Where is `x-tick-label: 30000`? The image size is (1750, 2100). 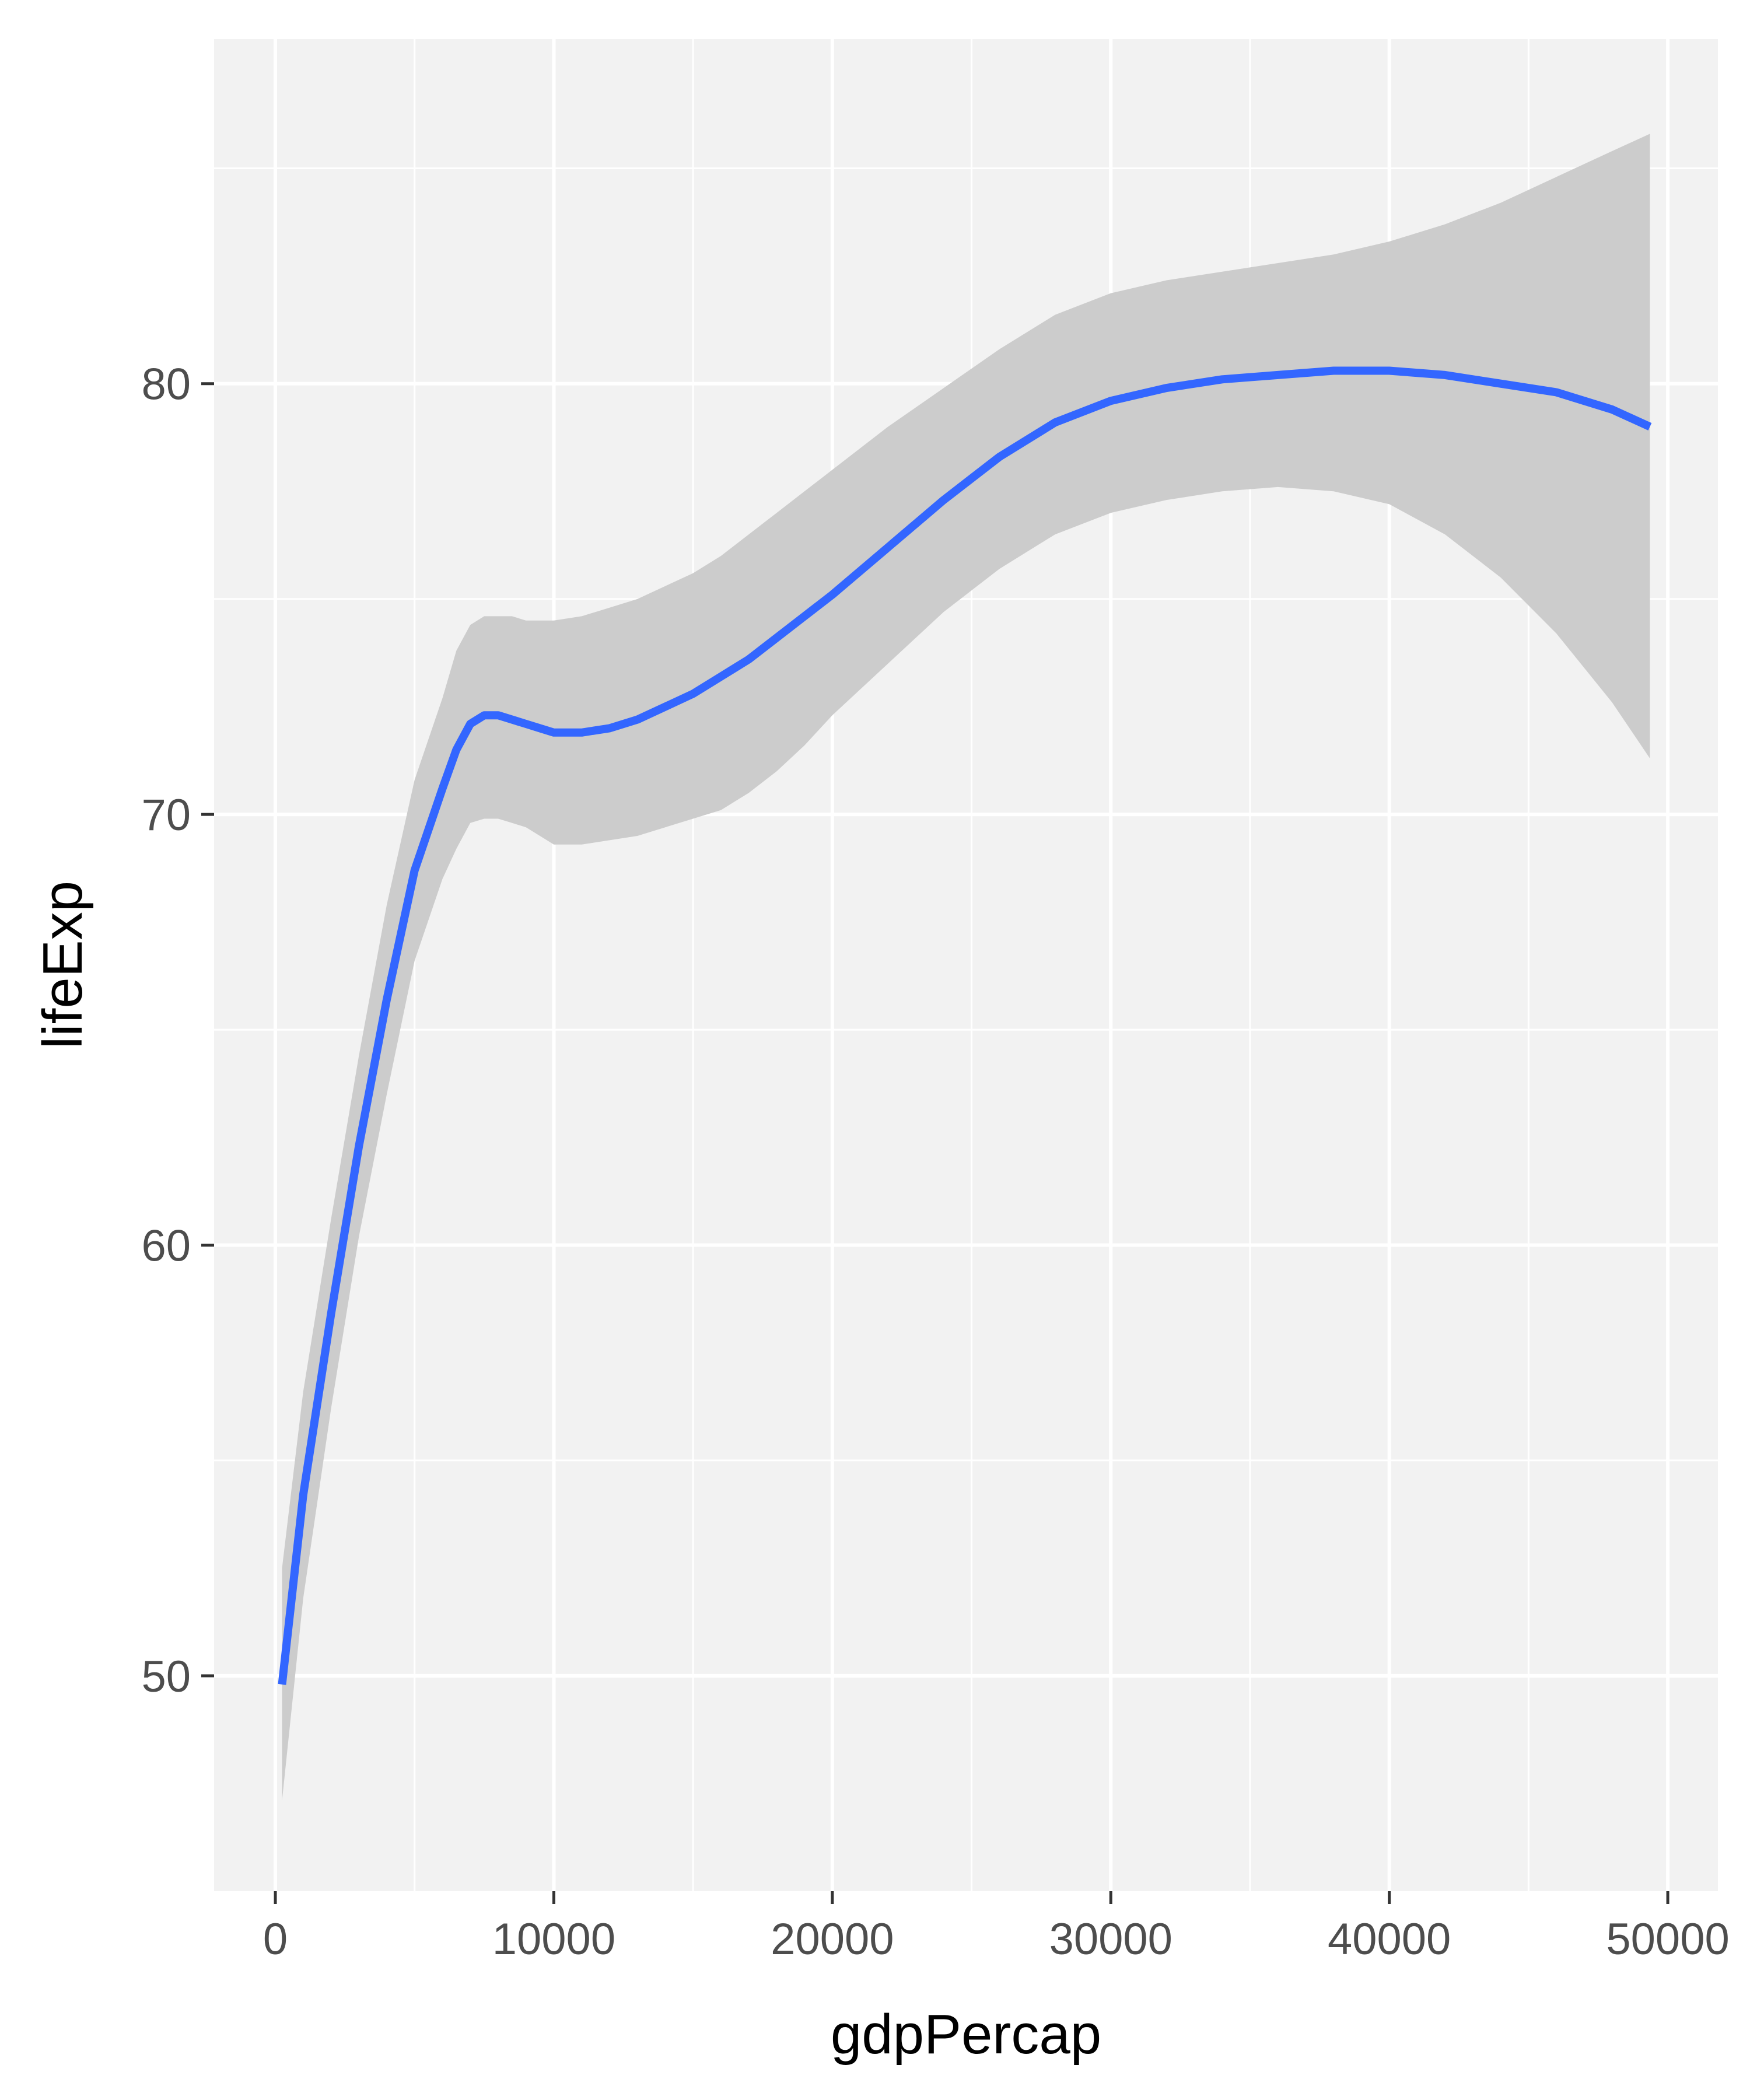
x-tick-label: 30000 is located at coordinates (1110, 1939).